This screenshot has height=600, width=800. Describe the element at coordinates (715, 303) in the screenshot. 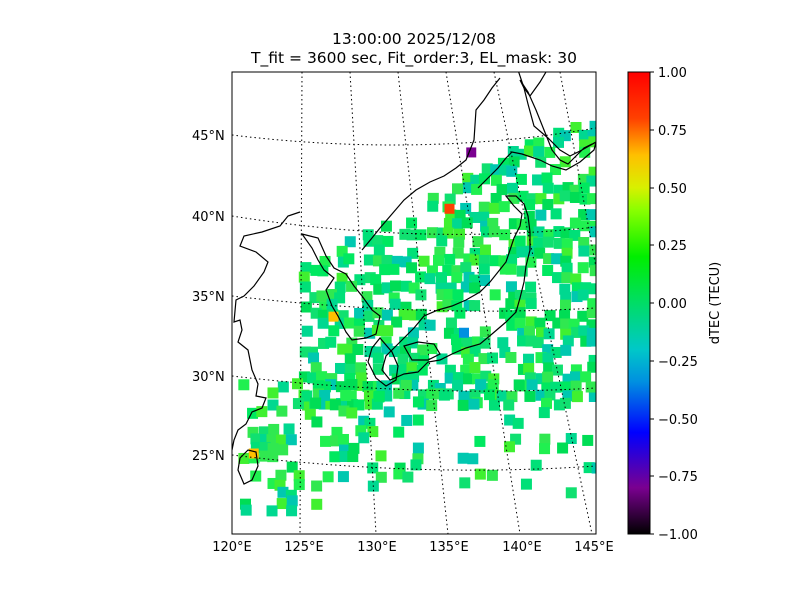

I see `colorbar-label: dTEC (TECU)` at that location.